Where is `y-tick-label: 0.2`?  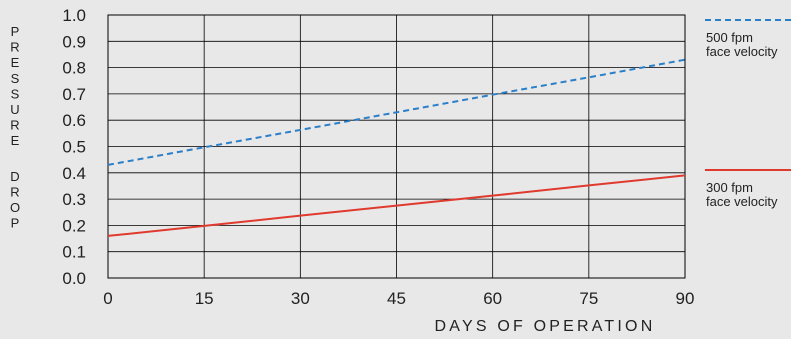 y-tick-label: 0.2 is located at coordinates (74, 225).